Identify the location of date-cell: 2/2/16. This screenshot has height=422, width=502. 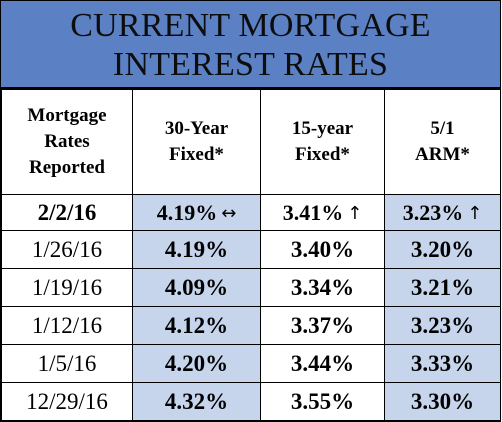
(67, 212).